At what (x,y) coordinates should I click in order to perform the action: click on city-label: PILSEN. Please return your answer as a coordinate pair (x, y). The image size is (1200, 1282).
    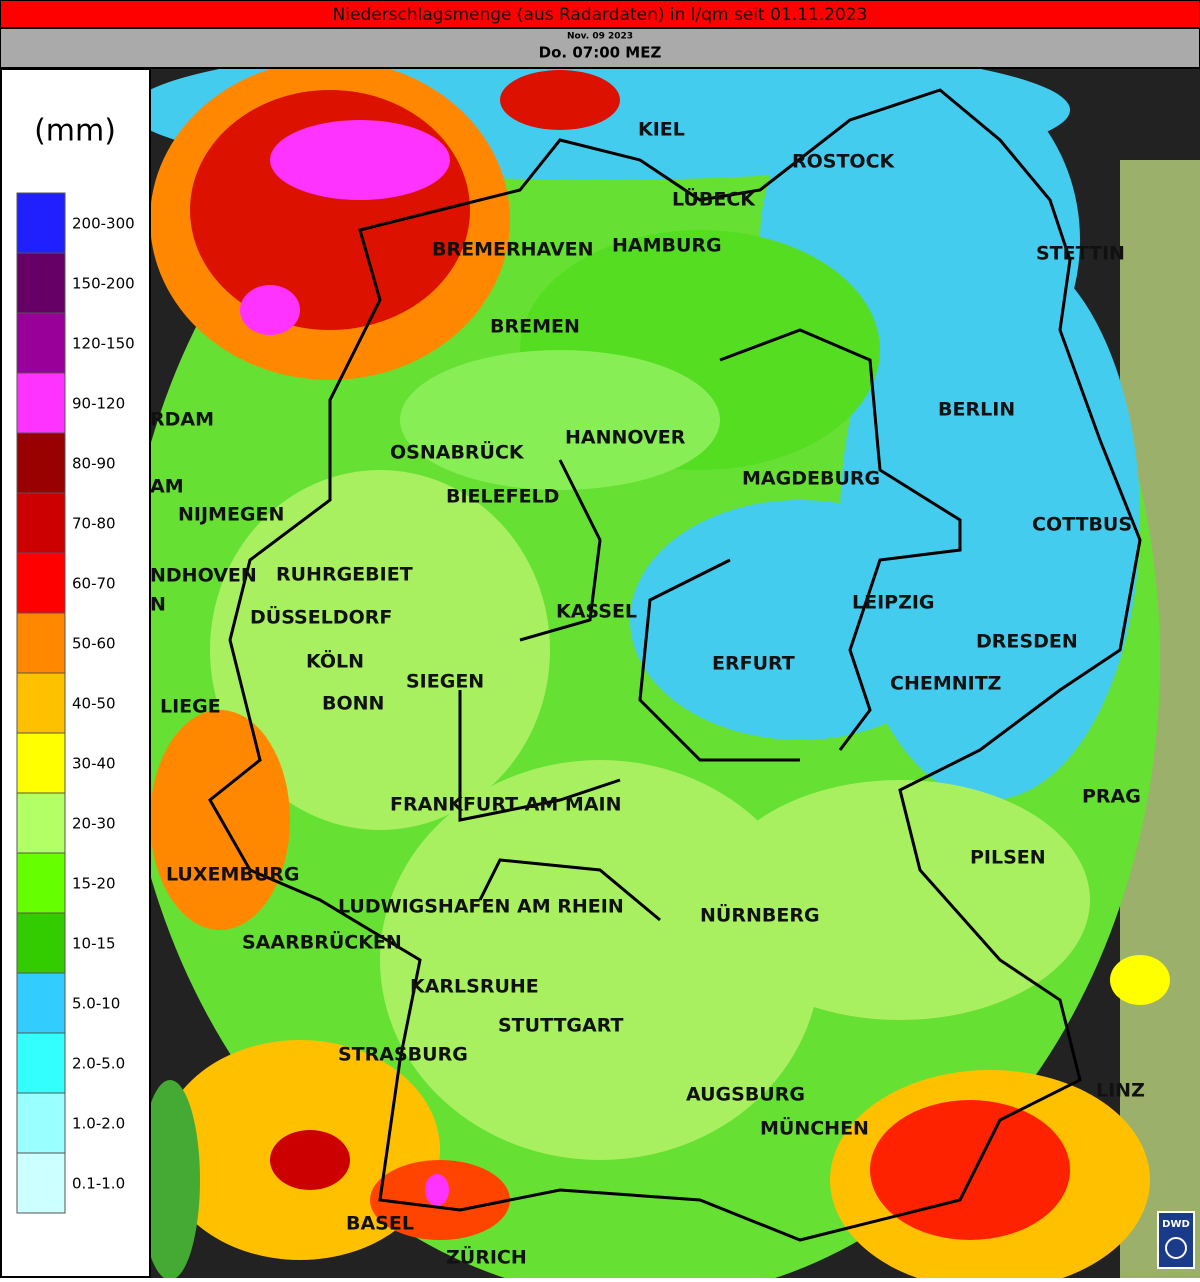
    Looking at the image, I should click on (1008, 858).